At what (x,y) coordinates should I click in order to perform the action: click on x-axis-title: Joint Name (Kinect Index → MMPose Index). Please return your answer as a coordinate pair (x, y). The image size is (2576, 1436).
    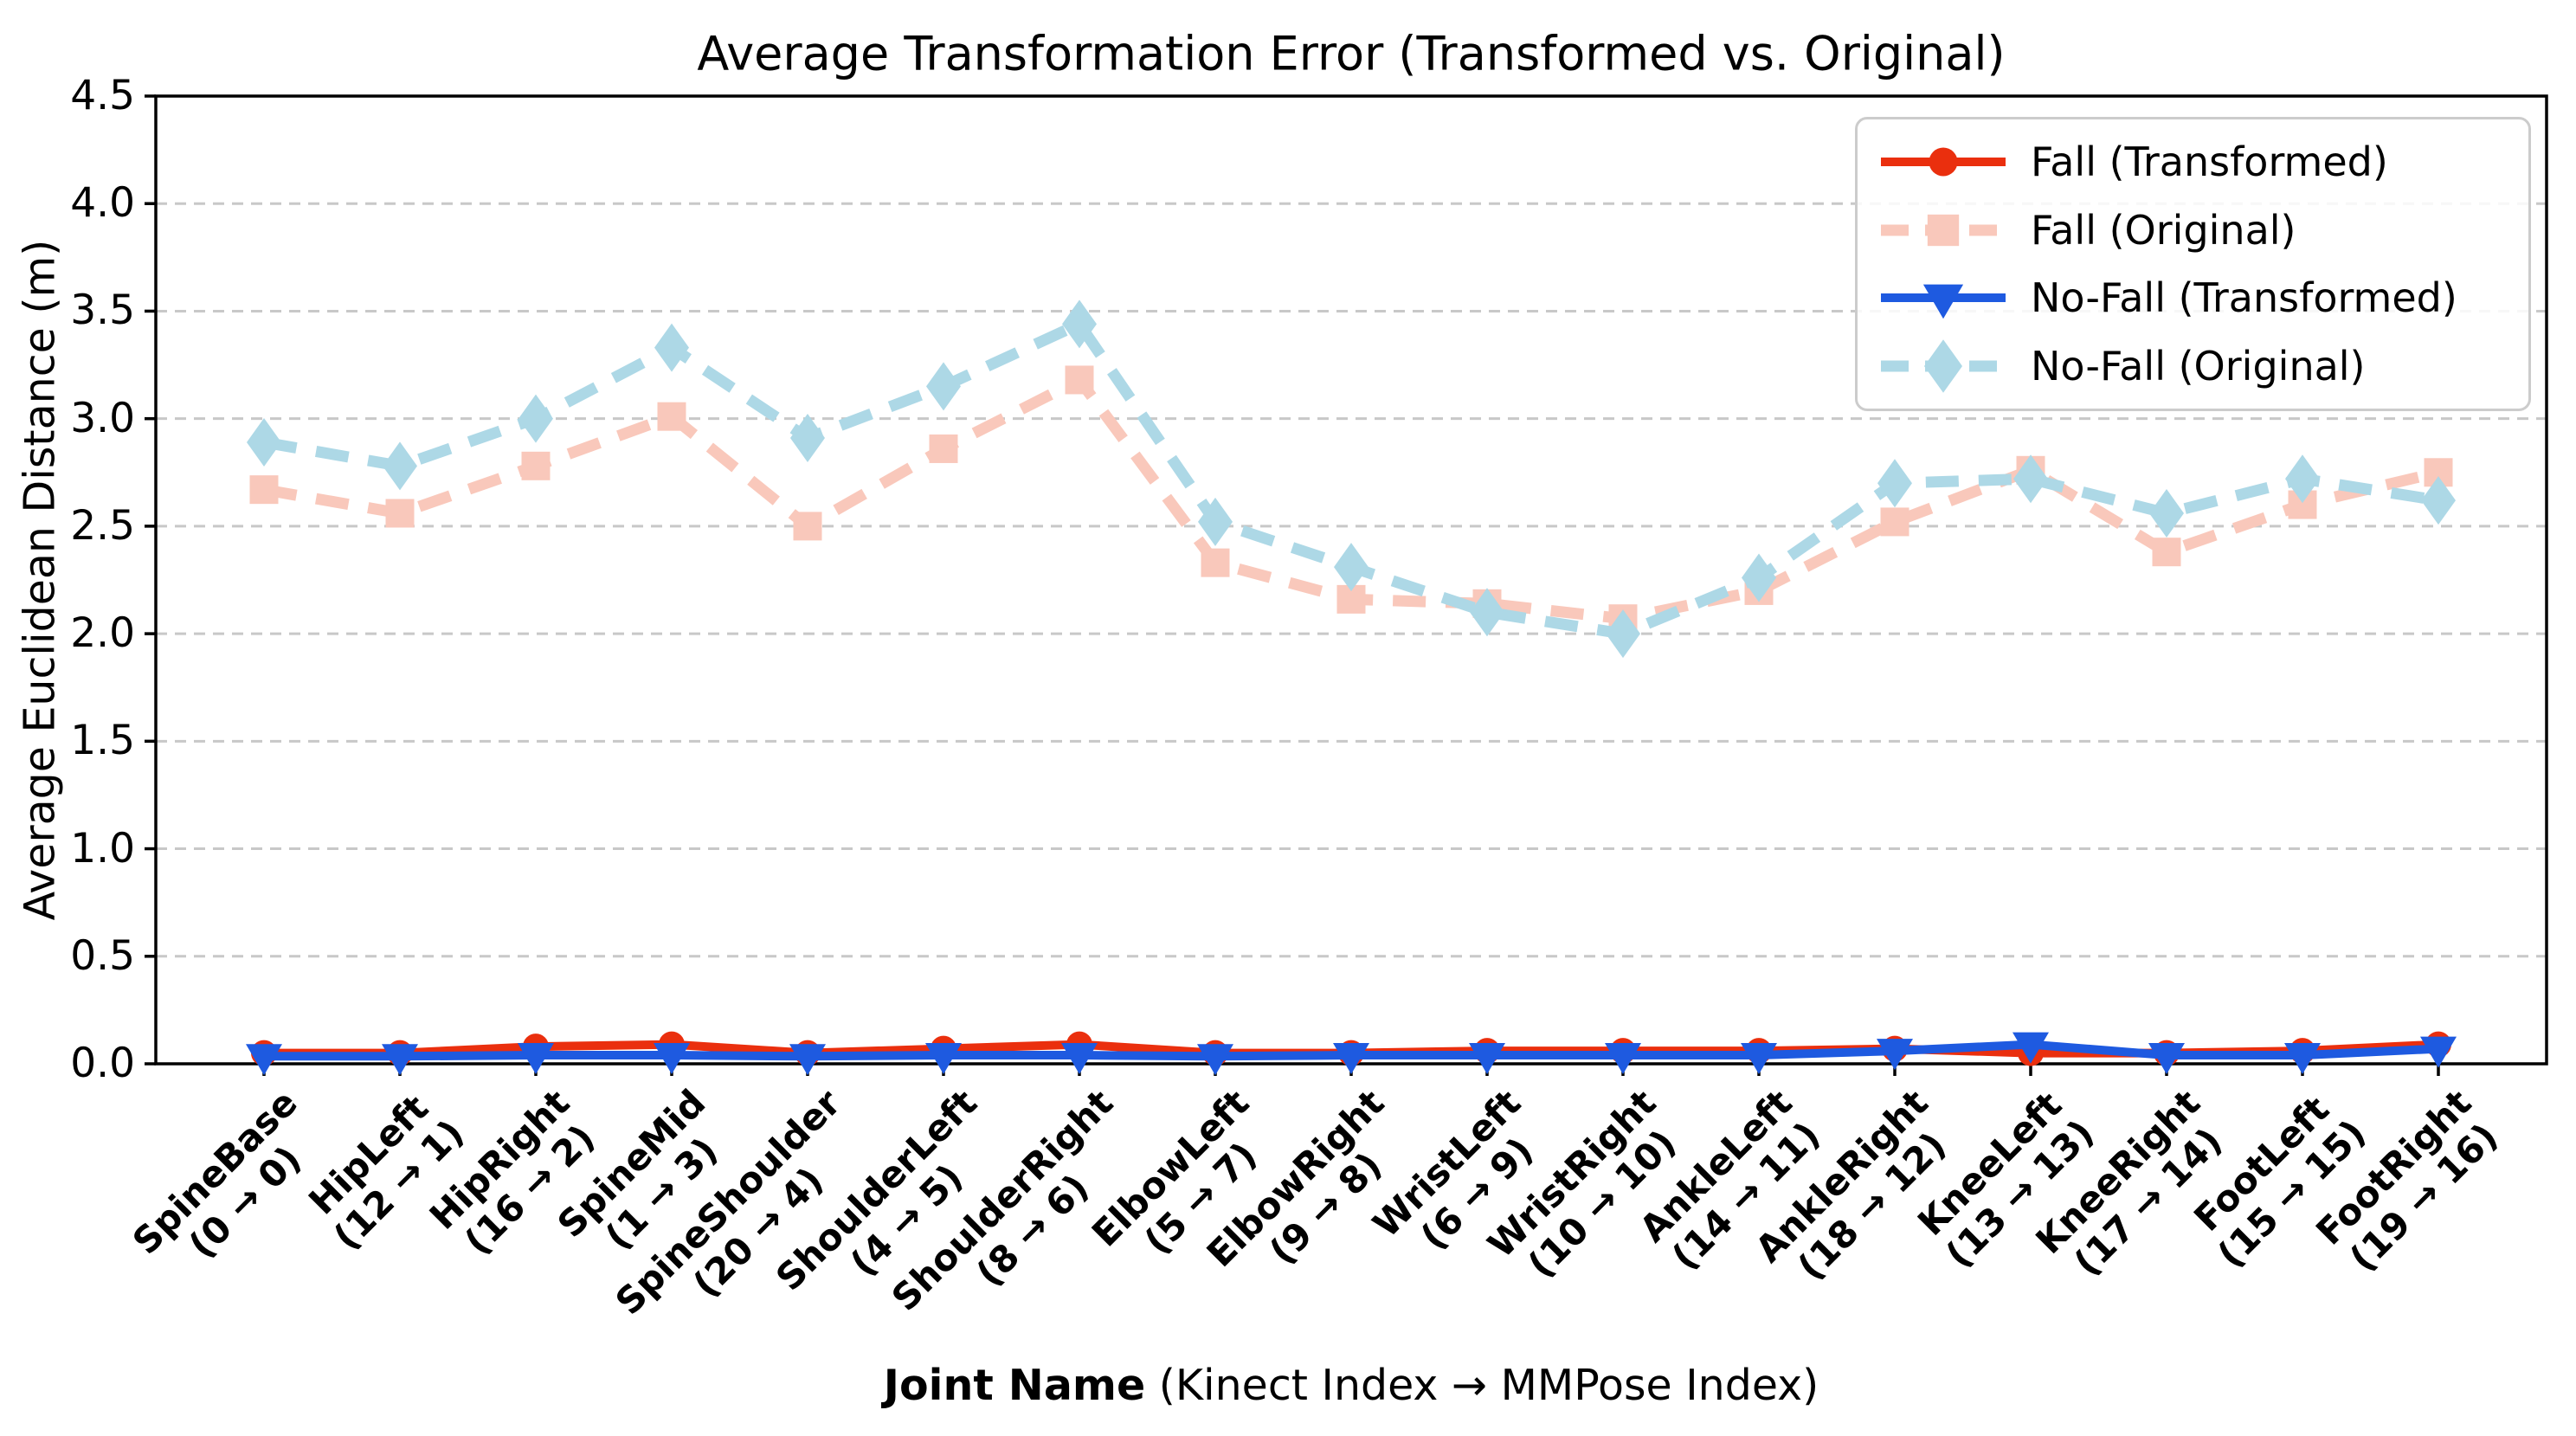
    Looking at the image, I should click on (1351, 1385).